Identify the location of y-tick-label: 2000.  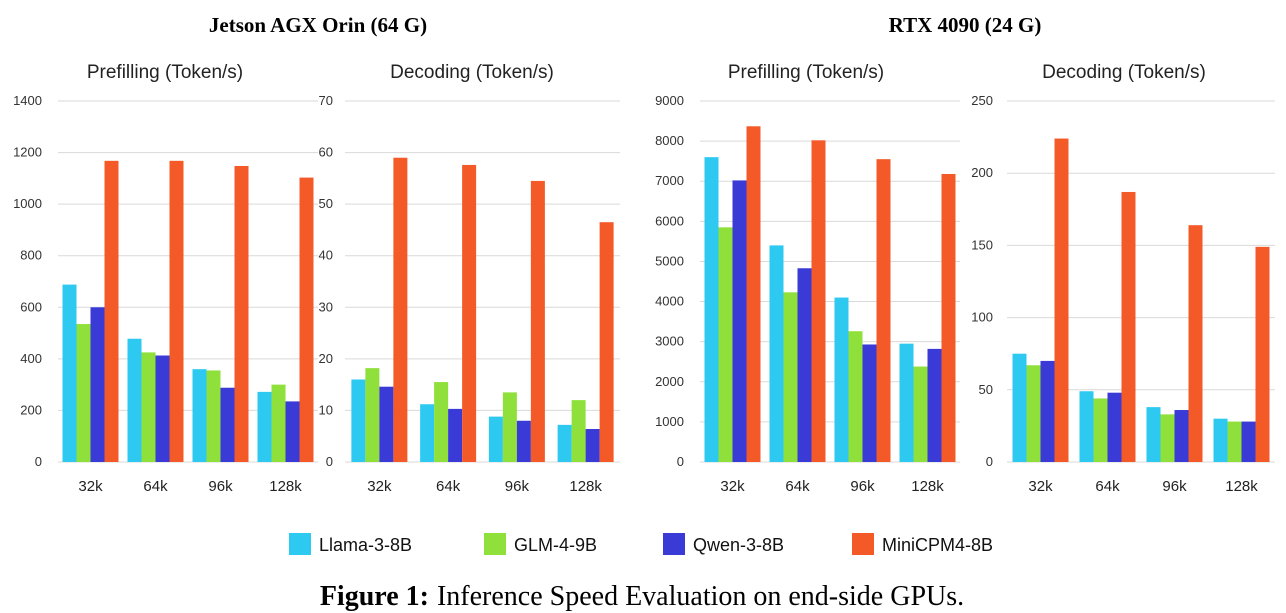
(669, 381).